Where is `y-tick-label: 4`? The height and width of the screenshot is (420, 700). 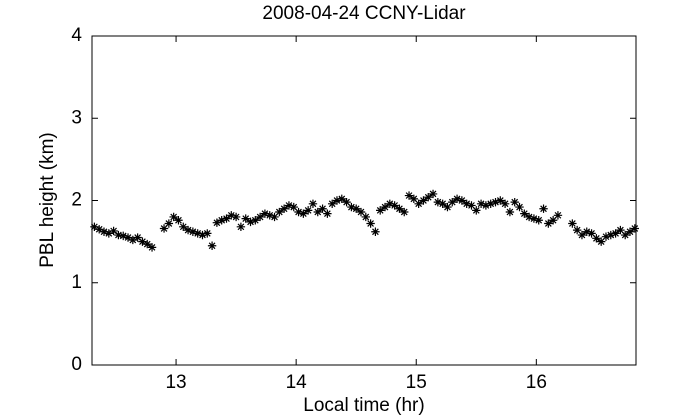 y-tick-label: 4 is located at coordinates (76, 35).